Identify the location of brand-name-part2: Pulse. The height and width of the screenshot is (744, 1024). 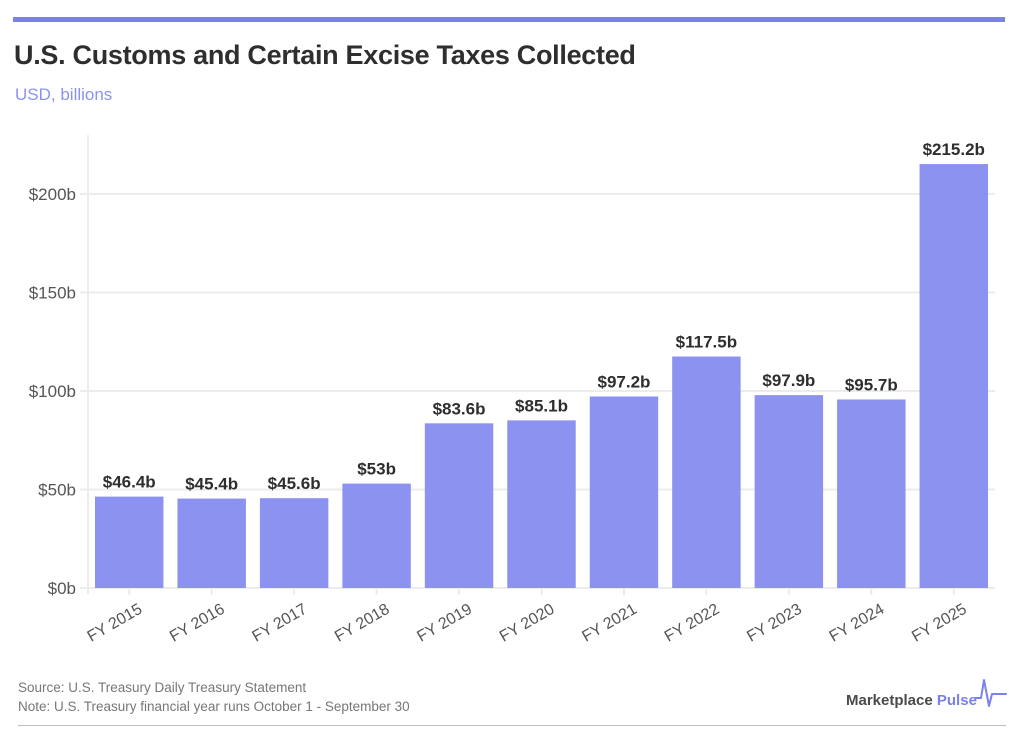
(956, 700).